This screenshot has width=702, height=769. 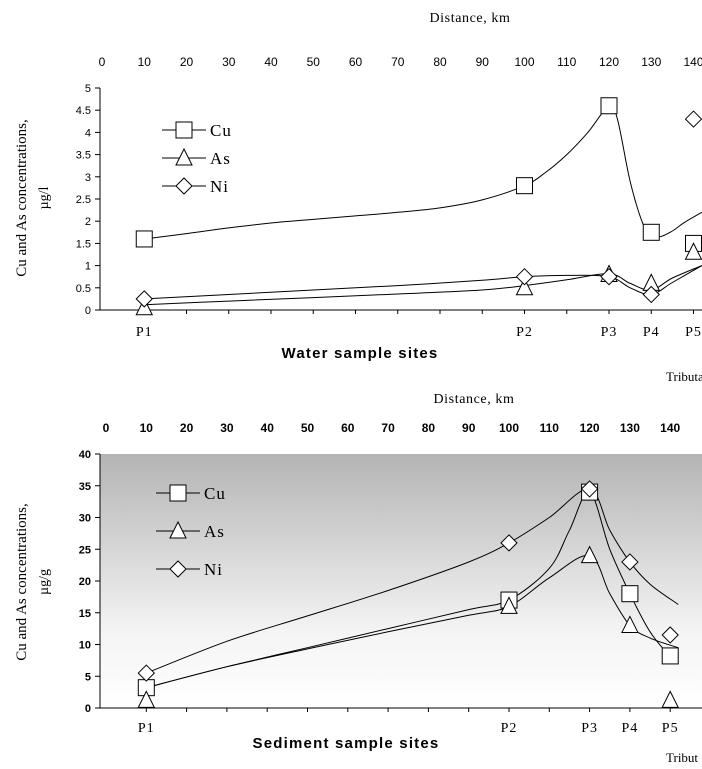 I want to click on top-axis-title: Distance, km, so click(x=473, y=399).